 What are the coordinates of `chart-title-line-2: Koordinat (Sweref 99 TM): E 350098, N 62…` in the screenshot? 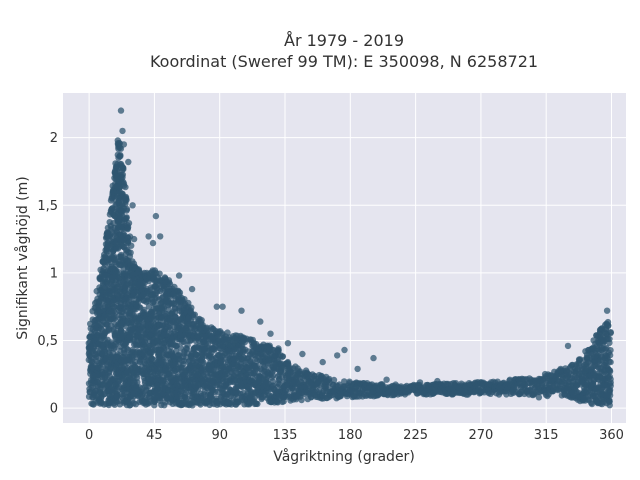 It's located at (344, 61).